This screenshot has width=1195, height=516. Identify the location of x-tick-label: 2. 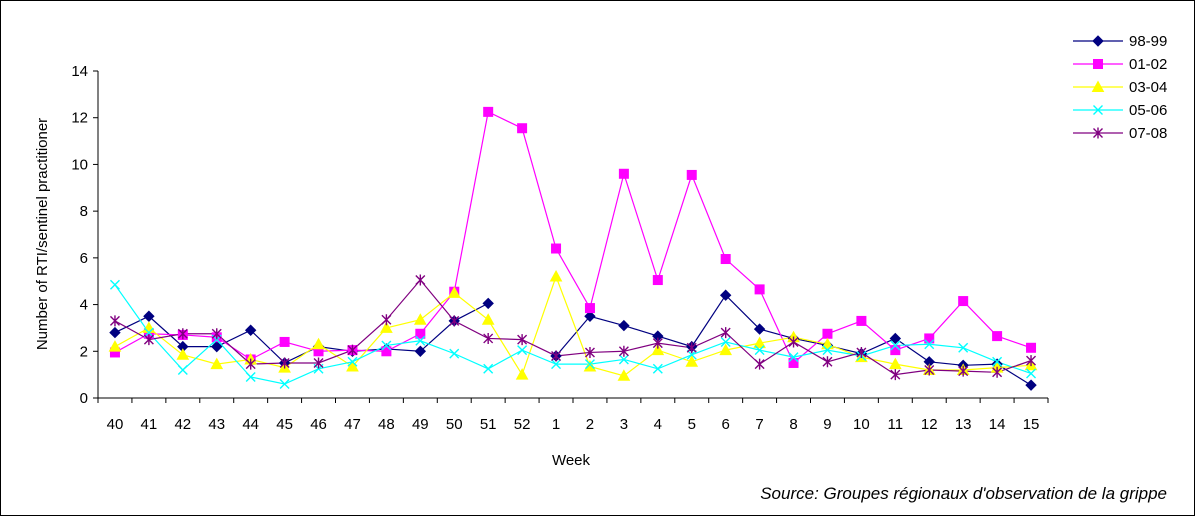
(590, 424).